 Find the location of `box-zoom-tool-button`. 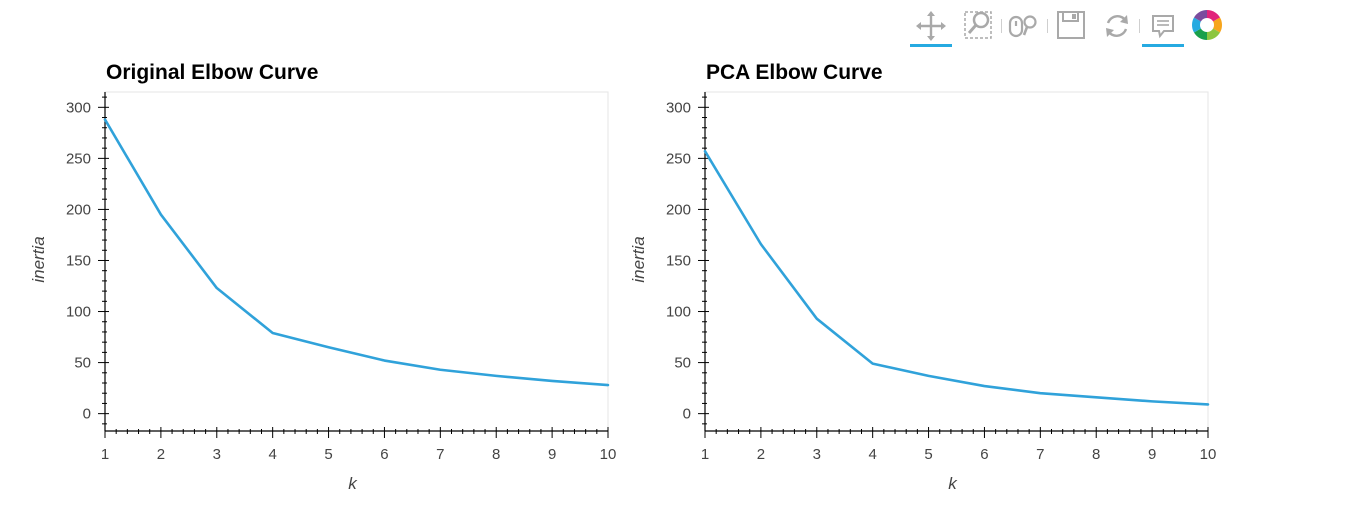

box-zoom-tool-button is located at coordinates (979, 26).